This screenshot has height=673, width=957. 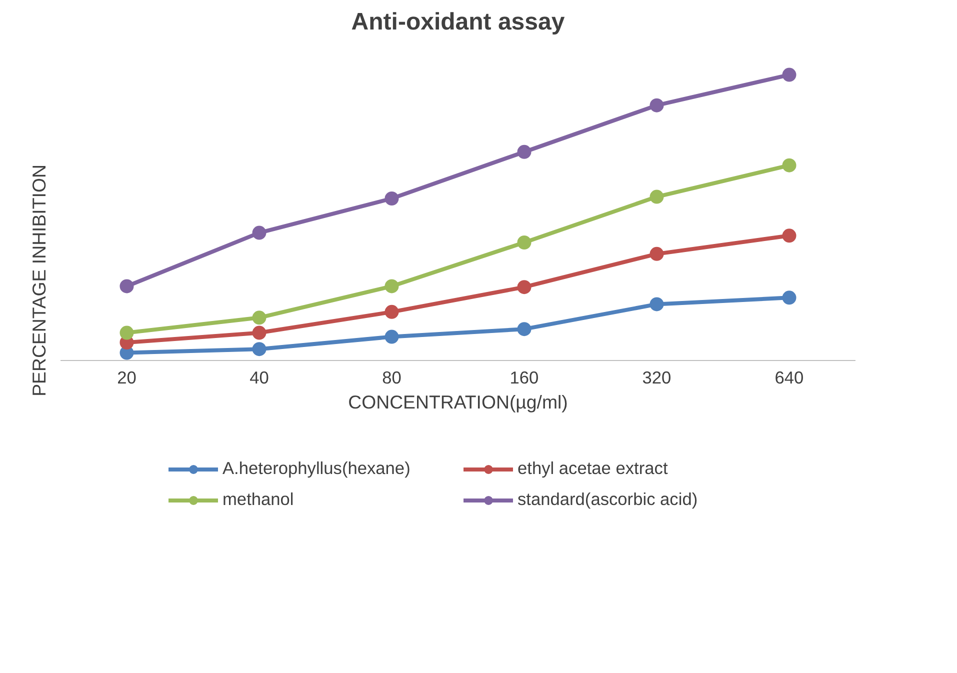 I want to click on legend-label: standard(ascorbic acid), so click(x=608, y=499).